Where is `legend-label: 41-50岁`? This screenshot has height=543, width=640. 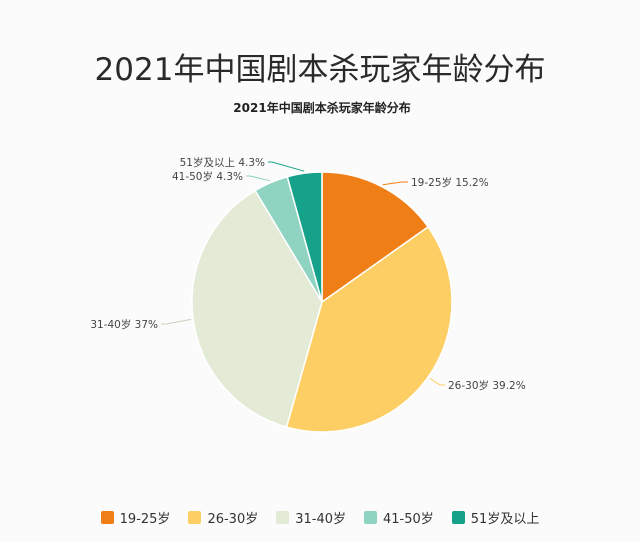
legend-label: 41-50岁 is located at coordinates (408, 519).